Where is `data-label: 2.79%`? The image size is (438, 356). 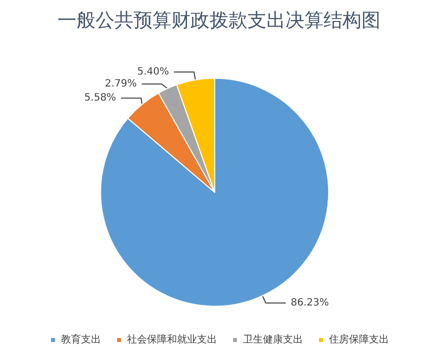 data-label: 2.79% is located at coordinates (120, 84).